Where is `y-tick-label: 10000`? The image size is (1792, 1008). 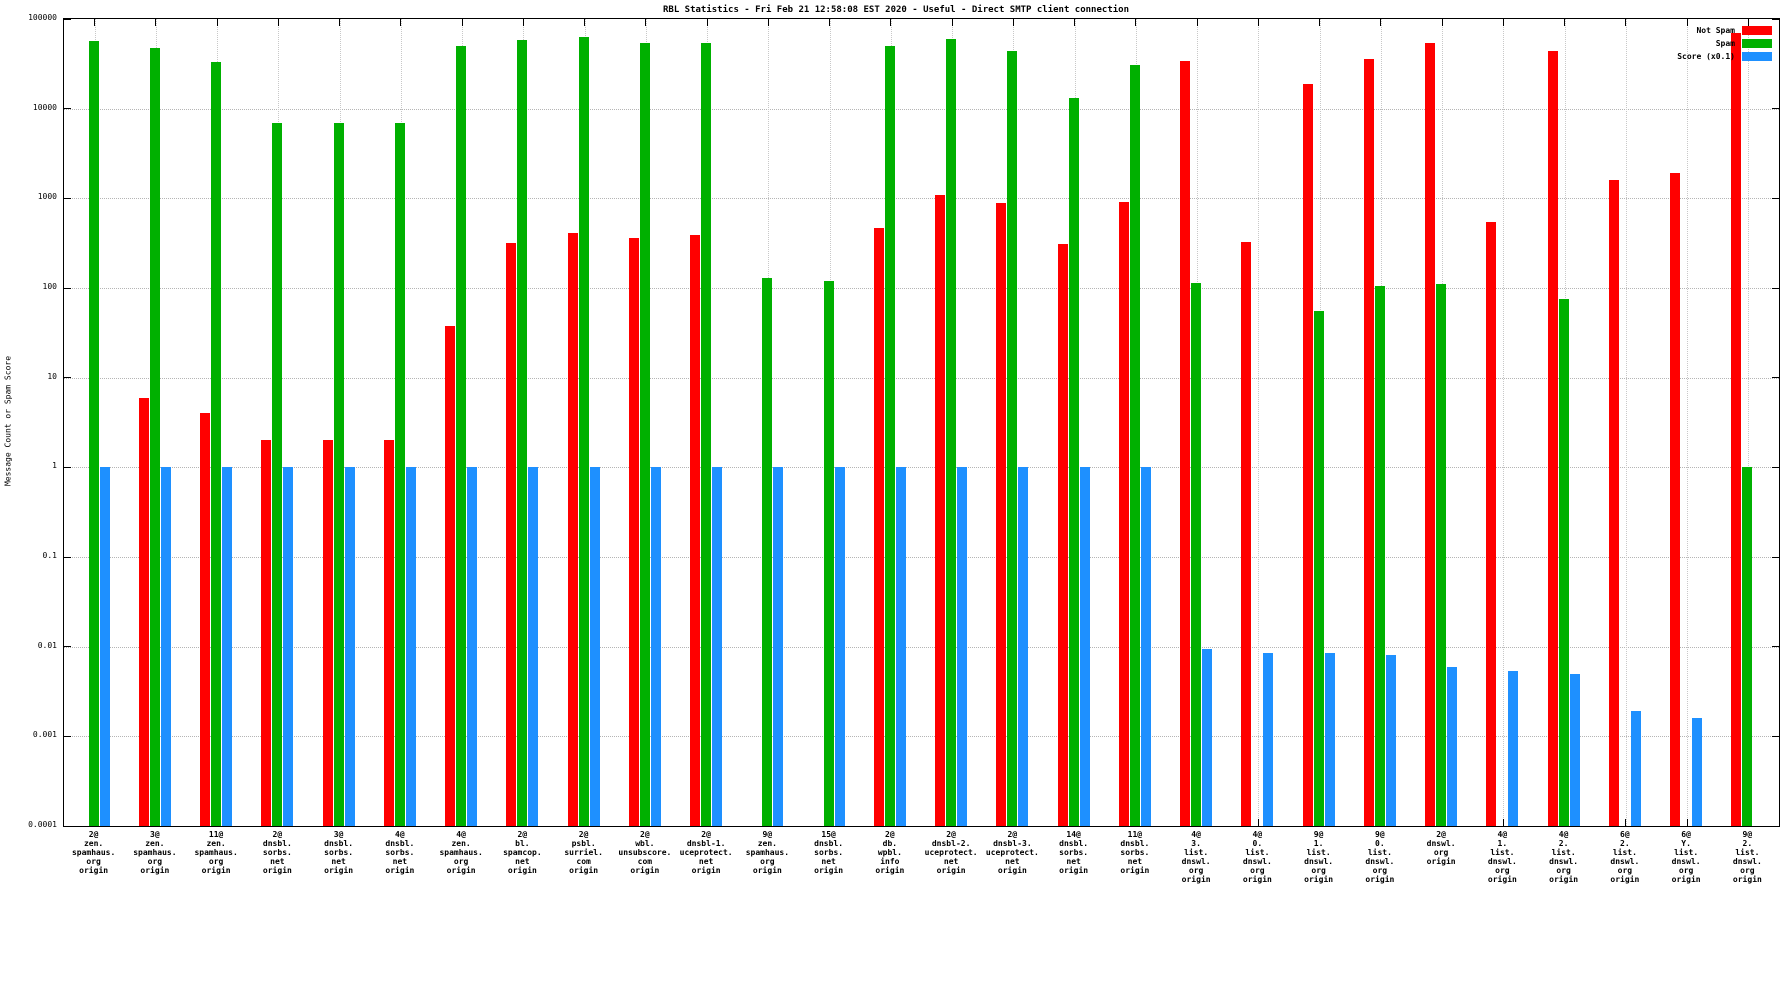 y-tick-label: 10000 is located at coordinates (44, 107).